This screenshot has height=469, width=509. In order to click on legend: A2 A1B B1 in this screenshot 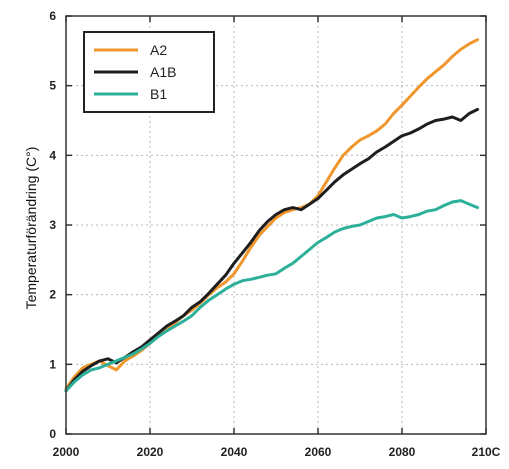, I will do `click(149, 72)`.